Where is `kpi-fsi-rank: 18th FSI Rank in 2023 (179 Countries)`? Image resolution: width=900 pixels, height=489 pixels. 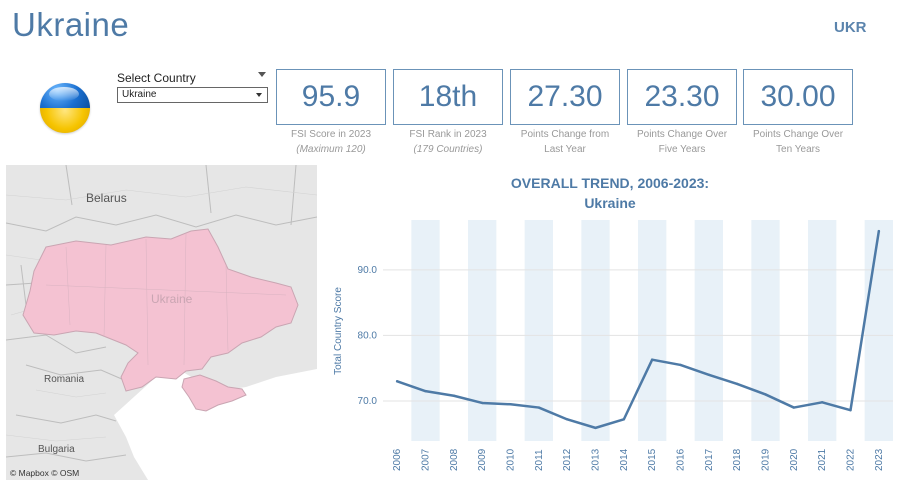
kpi-fsi-rank: 18th FSI Rank in 2023 (179 Countries) is located at coordinates (448, 113).